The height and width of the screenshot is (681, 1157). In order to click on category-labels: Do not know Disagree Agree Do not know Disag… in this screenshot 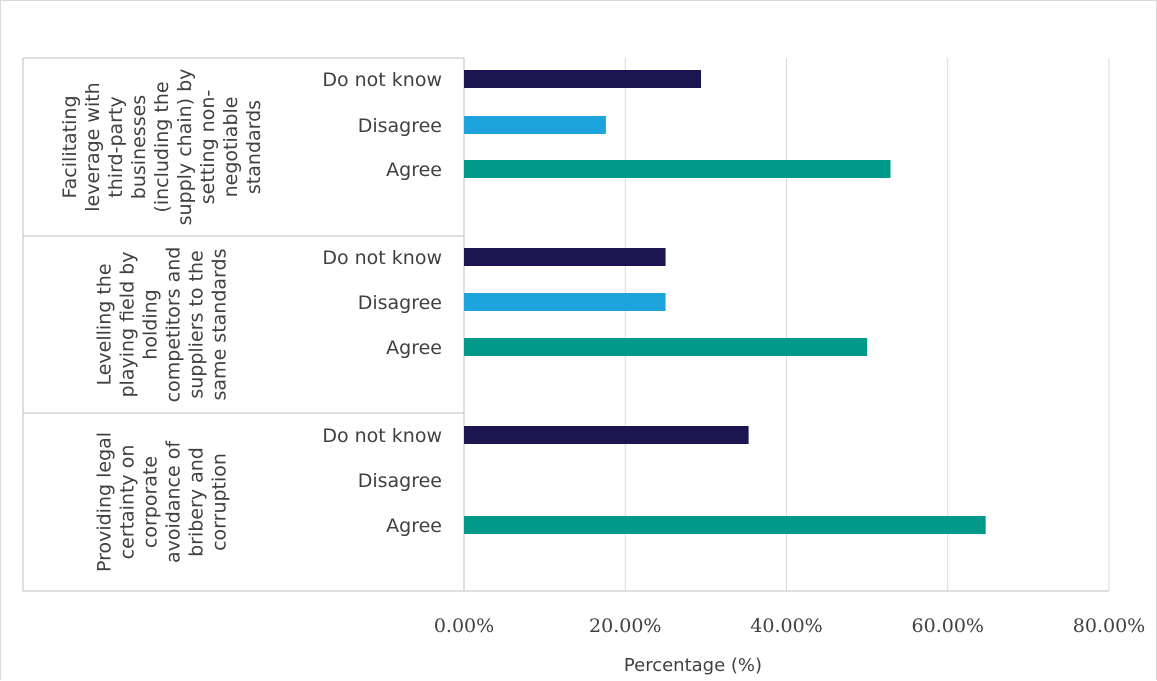, I will do `click(382, 303)`.